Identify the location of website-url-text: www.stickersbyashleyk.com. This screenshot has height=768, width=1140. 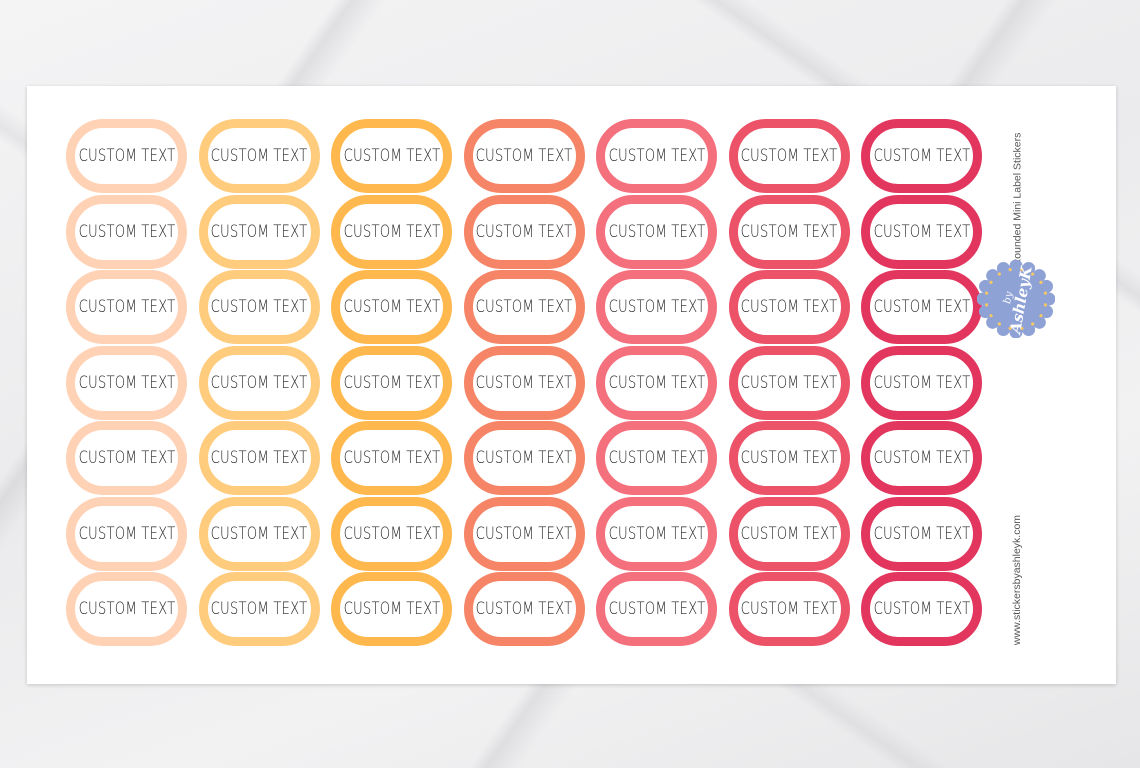
(1017, 580).